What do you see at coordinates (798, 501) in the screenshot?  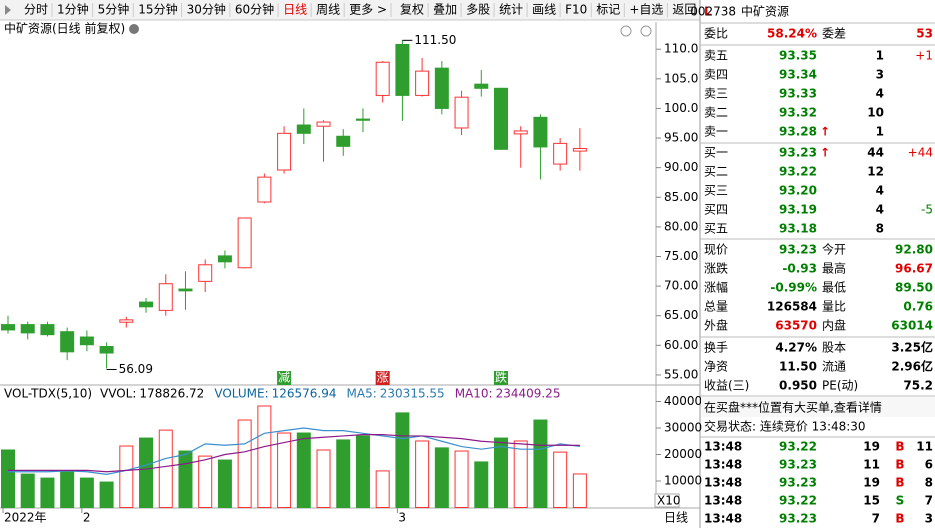 I see `tick-price: 93.22` at bounding box center [798, 501].